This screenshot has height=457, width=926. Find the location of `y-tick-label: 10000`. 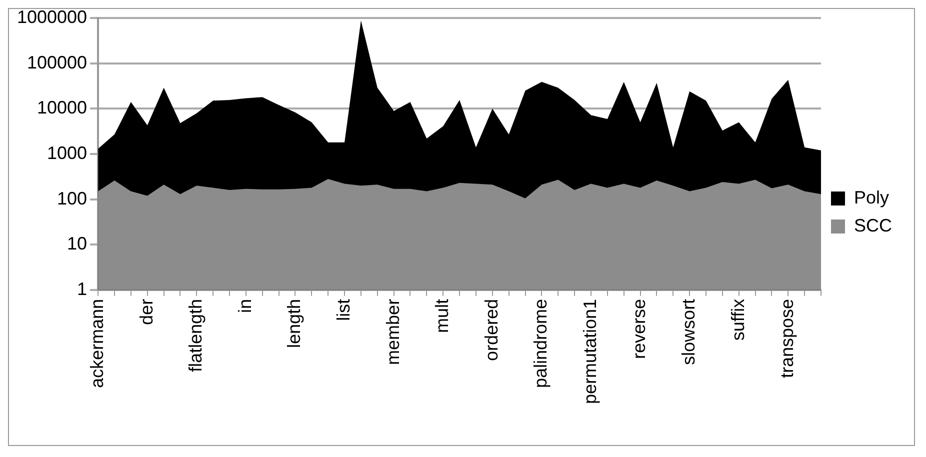

y-tick-label: 10000 is located at coordinates (62, 108).